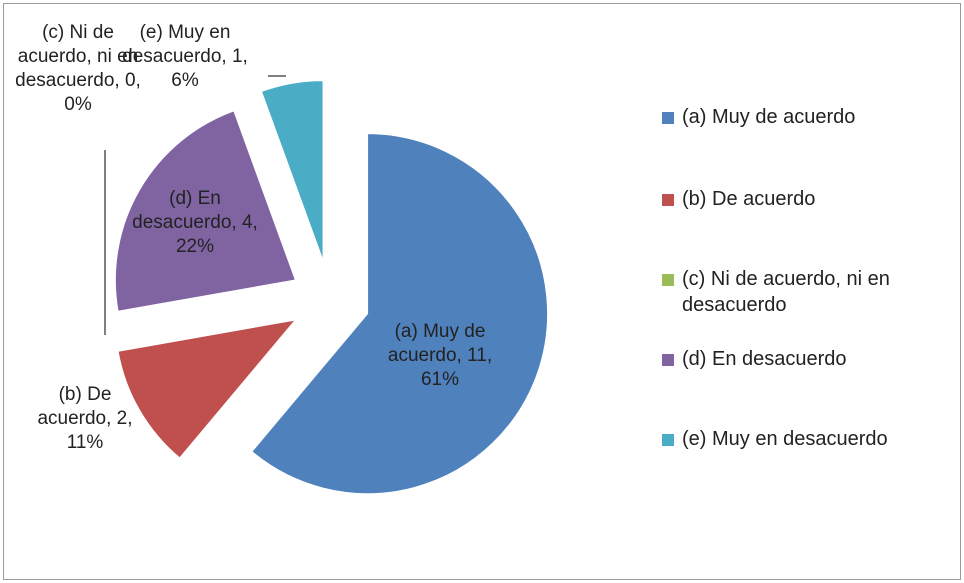  What do you see at coordinates (785, 439) in the screenshot?
I see `legend-label: (e) Muy en desacuerdo` at bounding box center [785, 439].